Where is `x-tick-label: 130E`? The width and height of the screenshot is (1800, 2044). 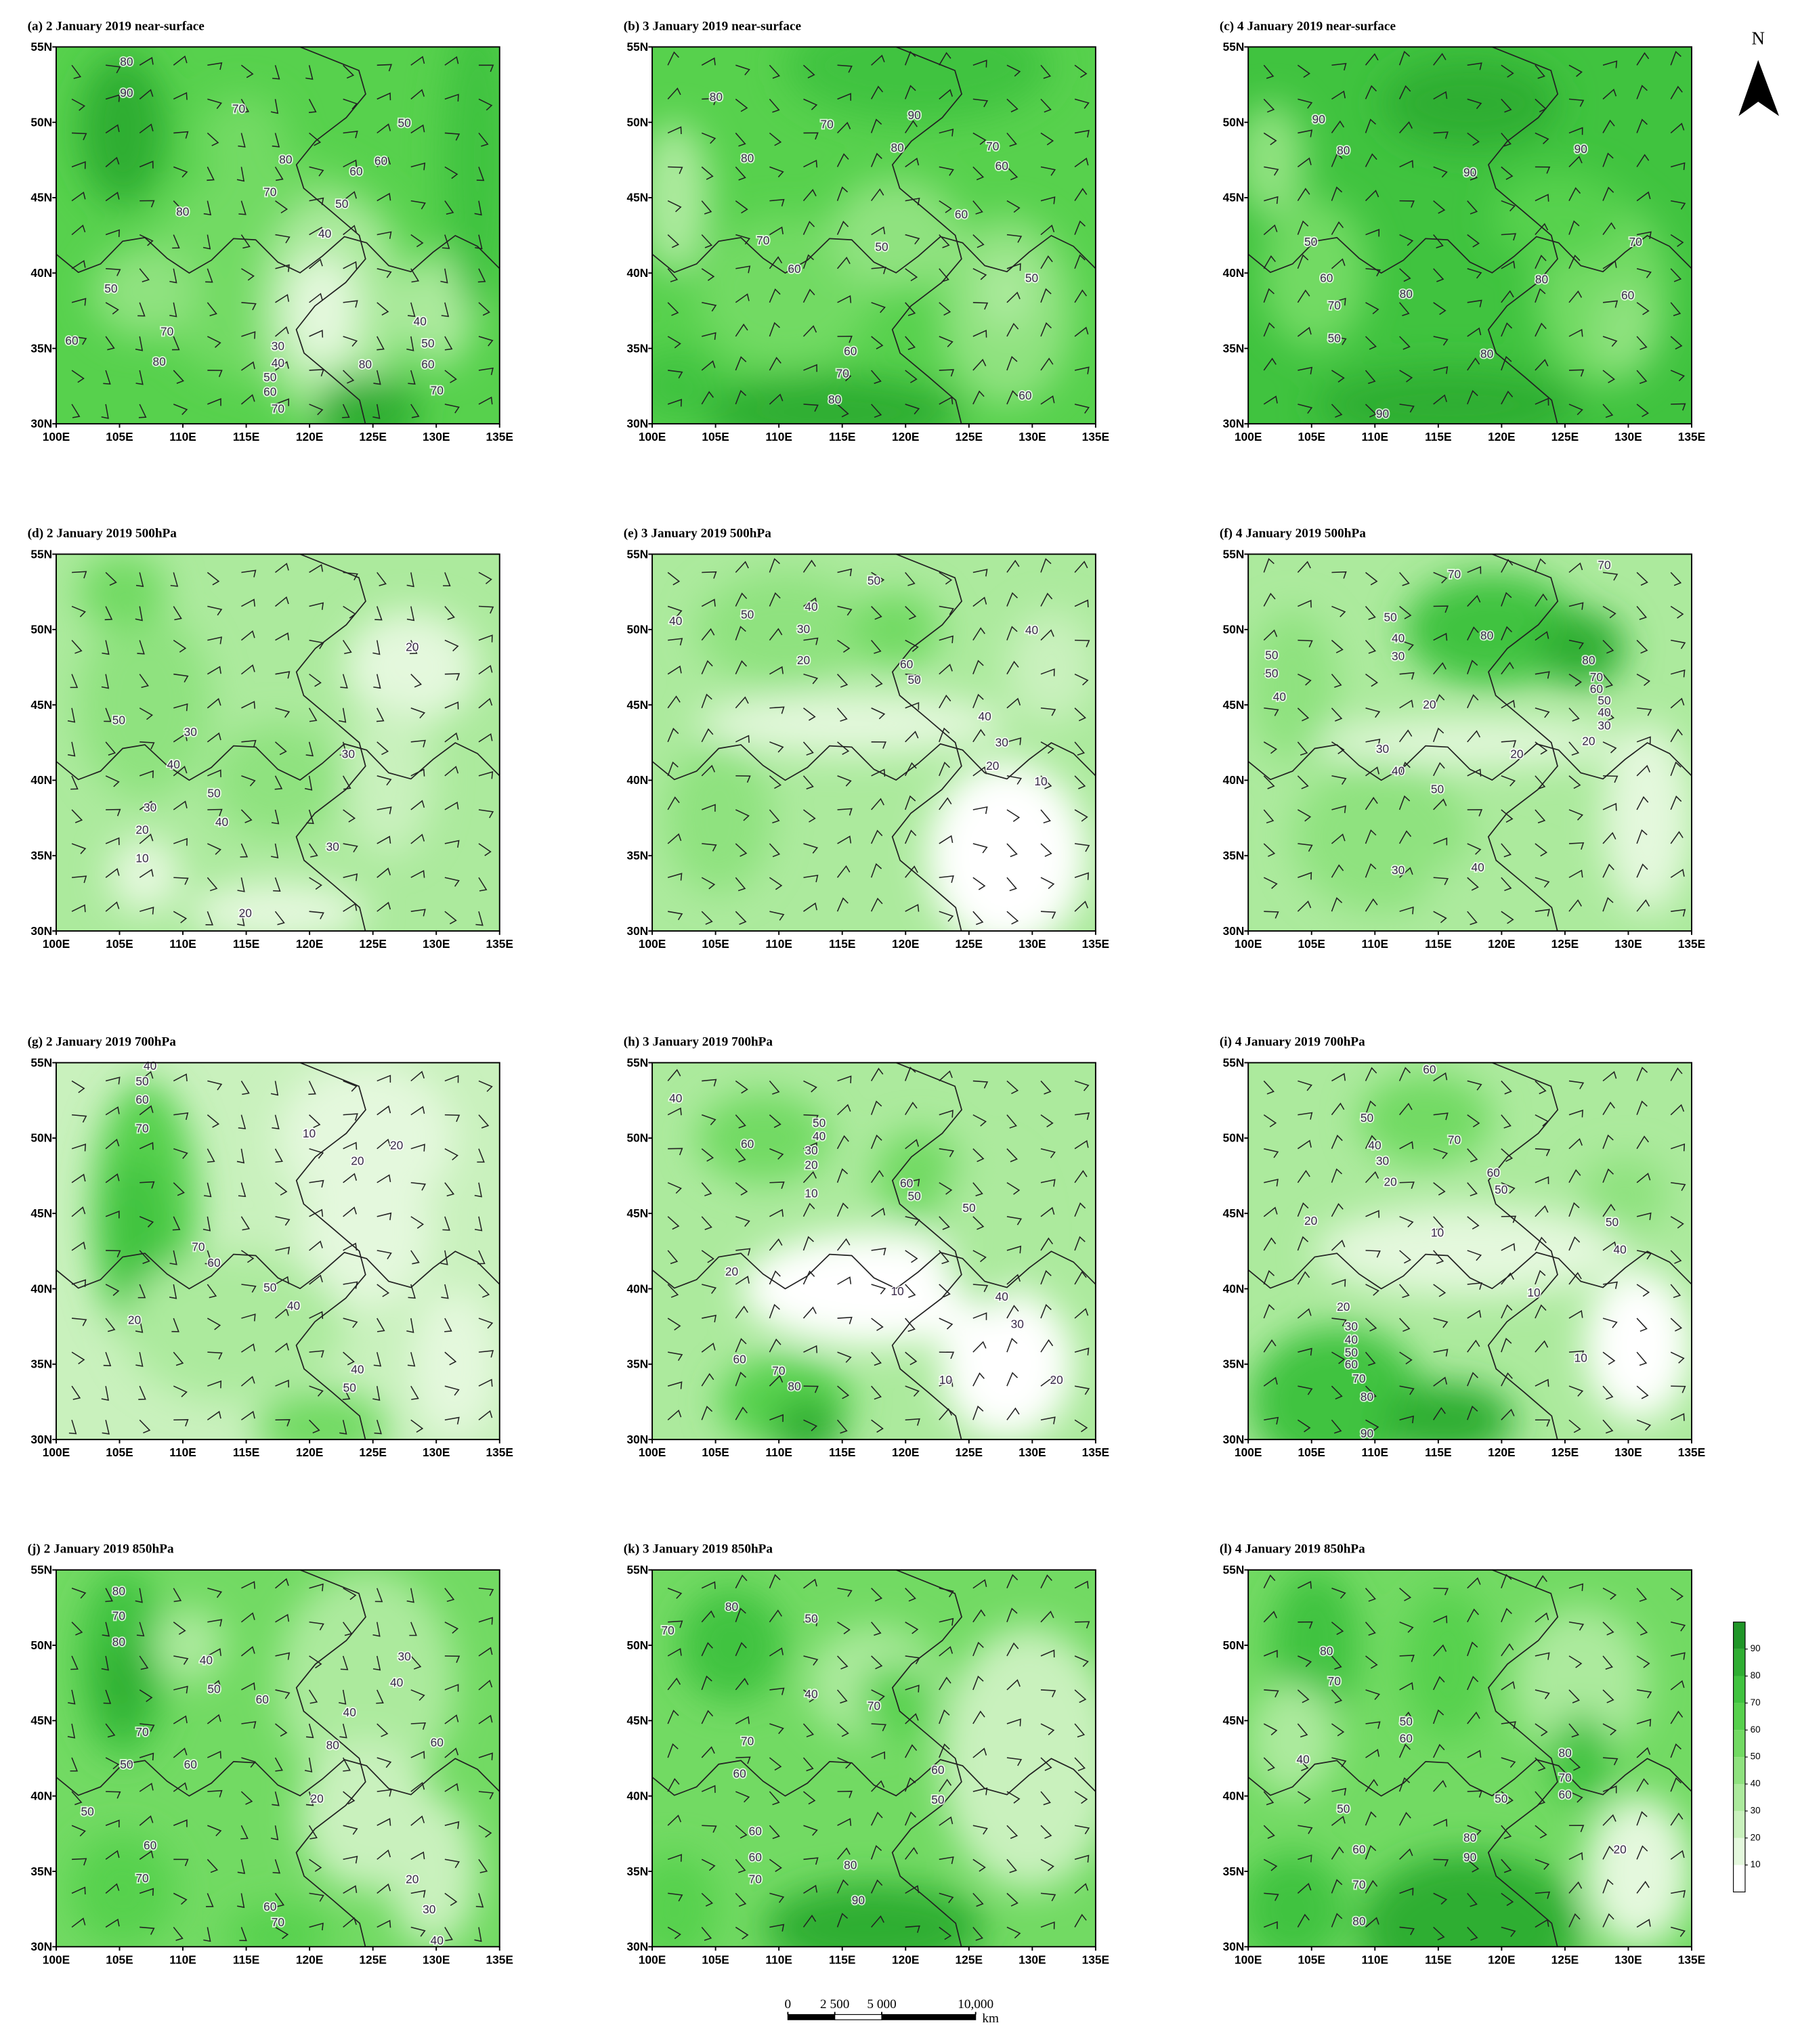
x-tick-label: 130E is located at coordinates (1032, 1452).